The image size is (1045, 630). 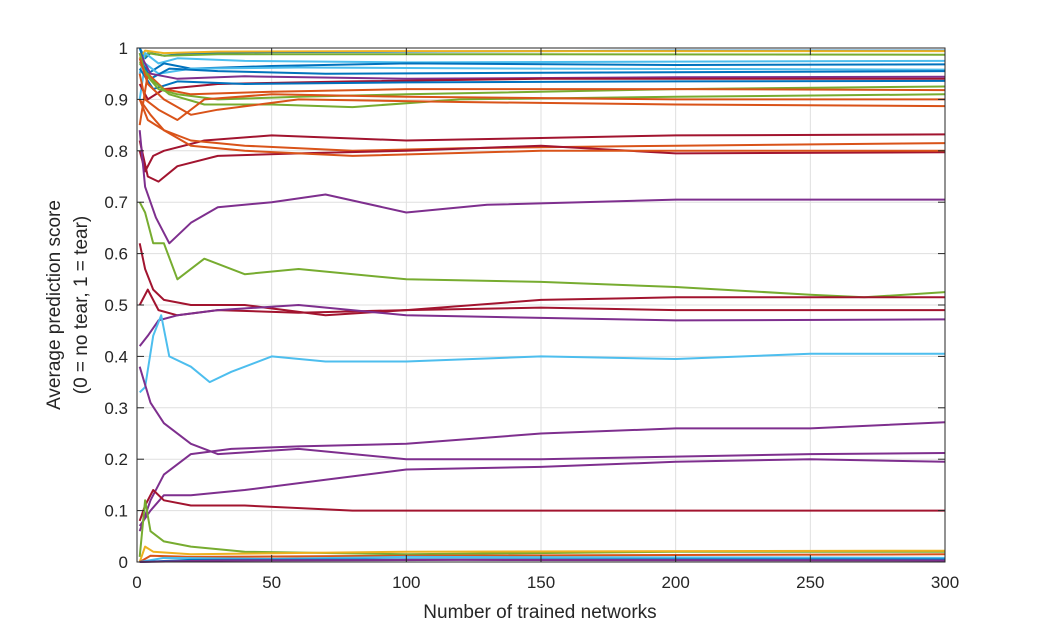 I want to click on x-tick-label: 100, so click(x=406, y=582).